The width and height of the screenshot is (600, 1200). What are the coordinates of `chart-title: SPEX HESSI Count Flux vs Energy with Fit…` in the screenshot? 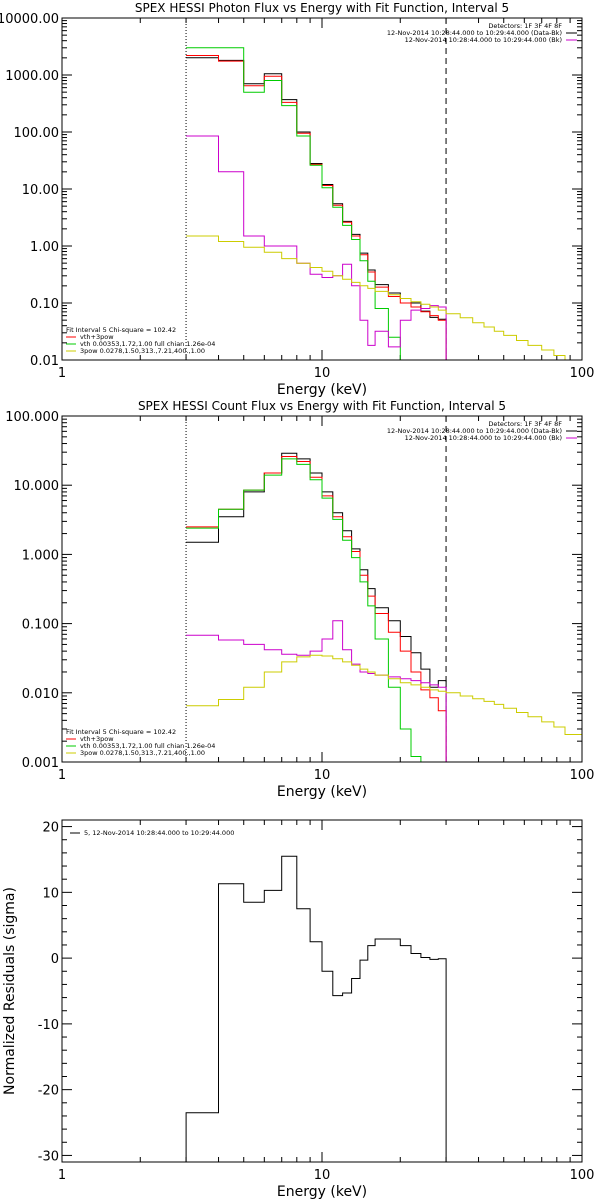 It's located at (322, 406).